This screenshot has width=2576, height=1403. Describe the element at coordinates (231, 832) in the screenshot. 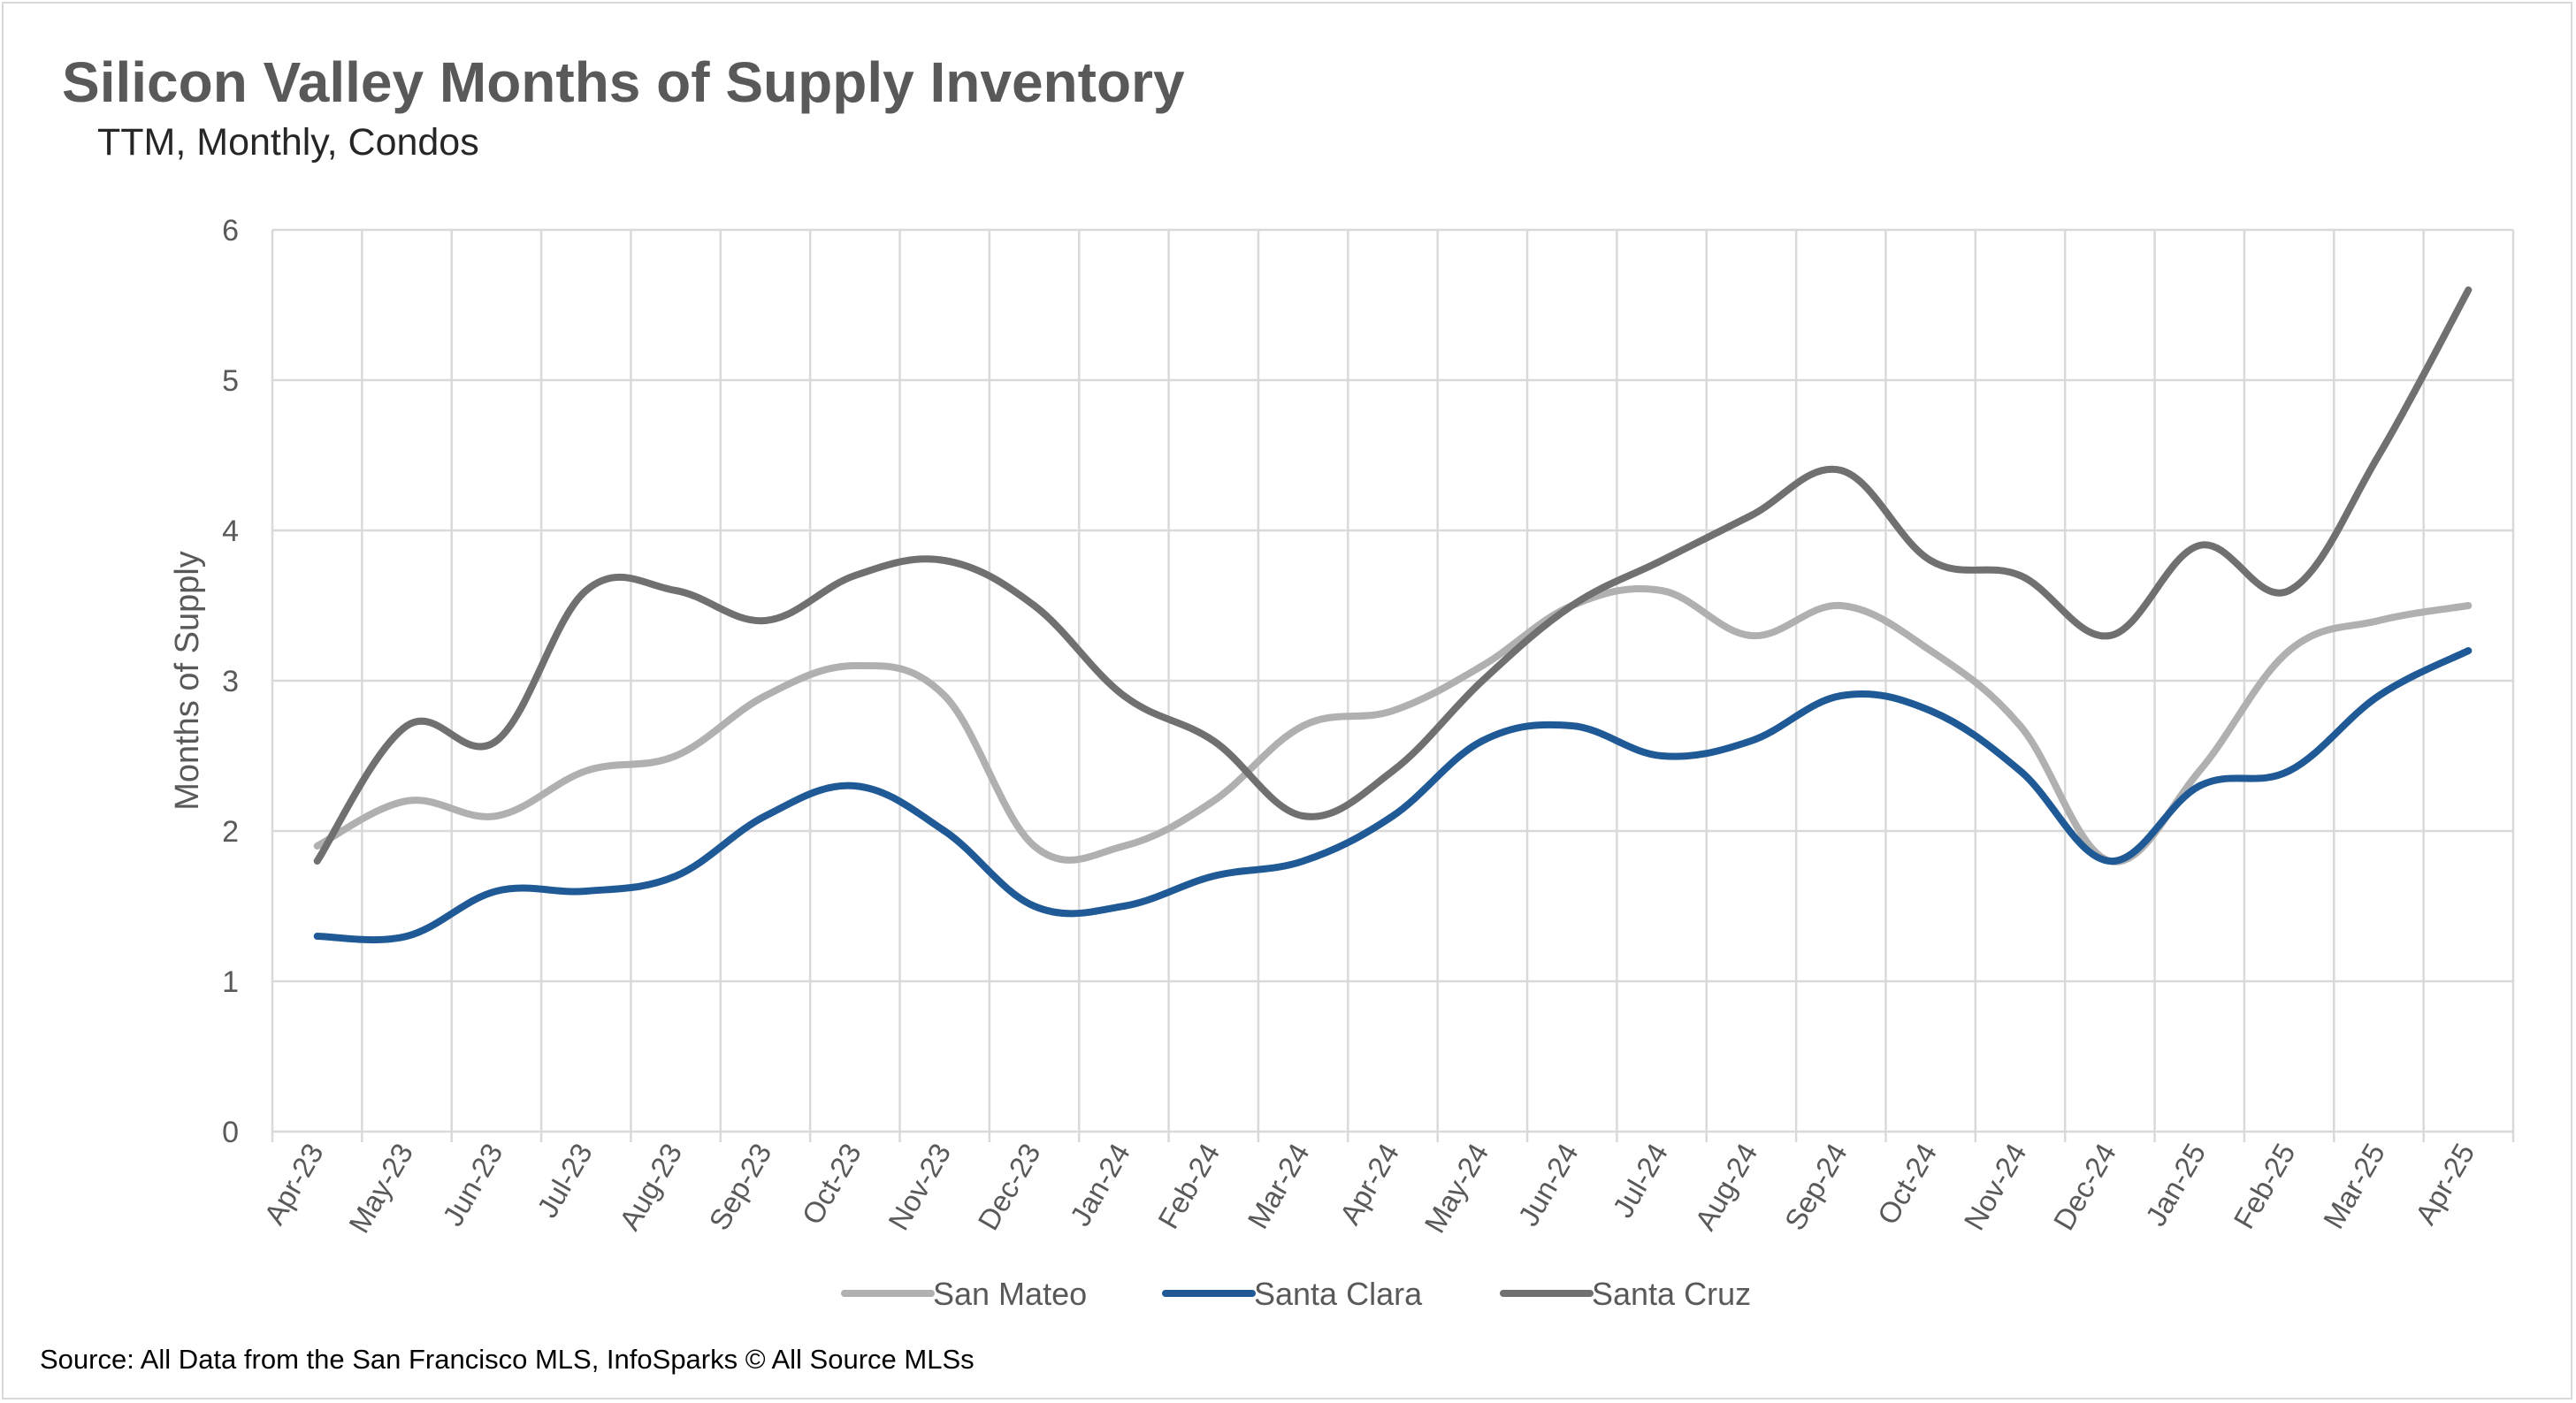

I see `y-tick-label: 2` at that location.